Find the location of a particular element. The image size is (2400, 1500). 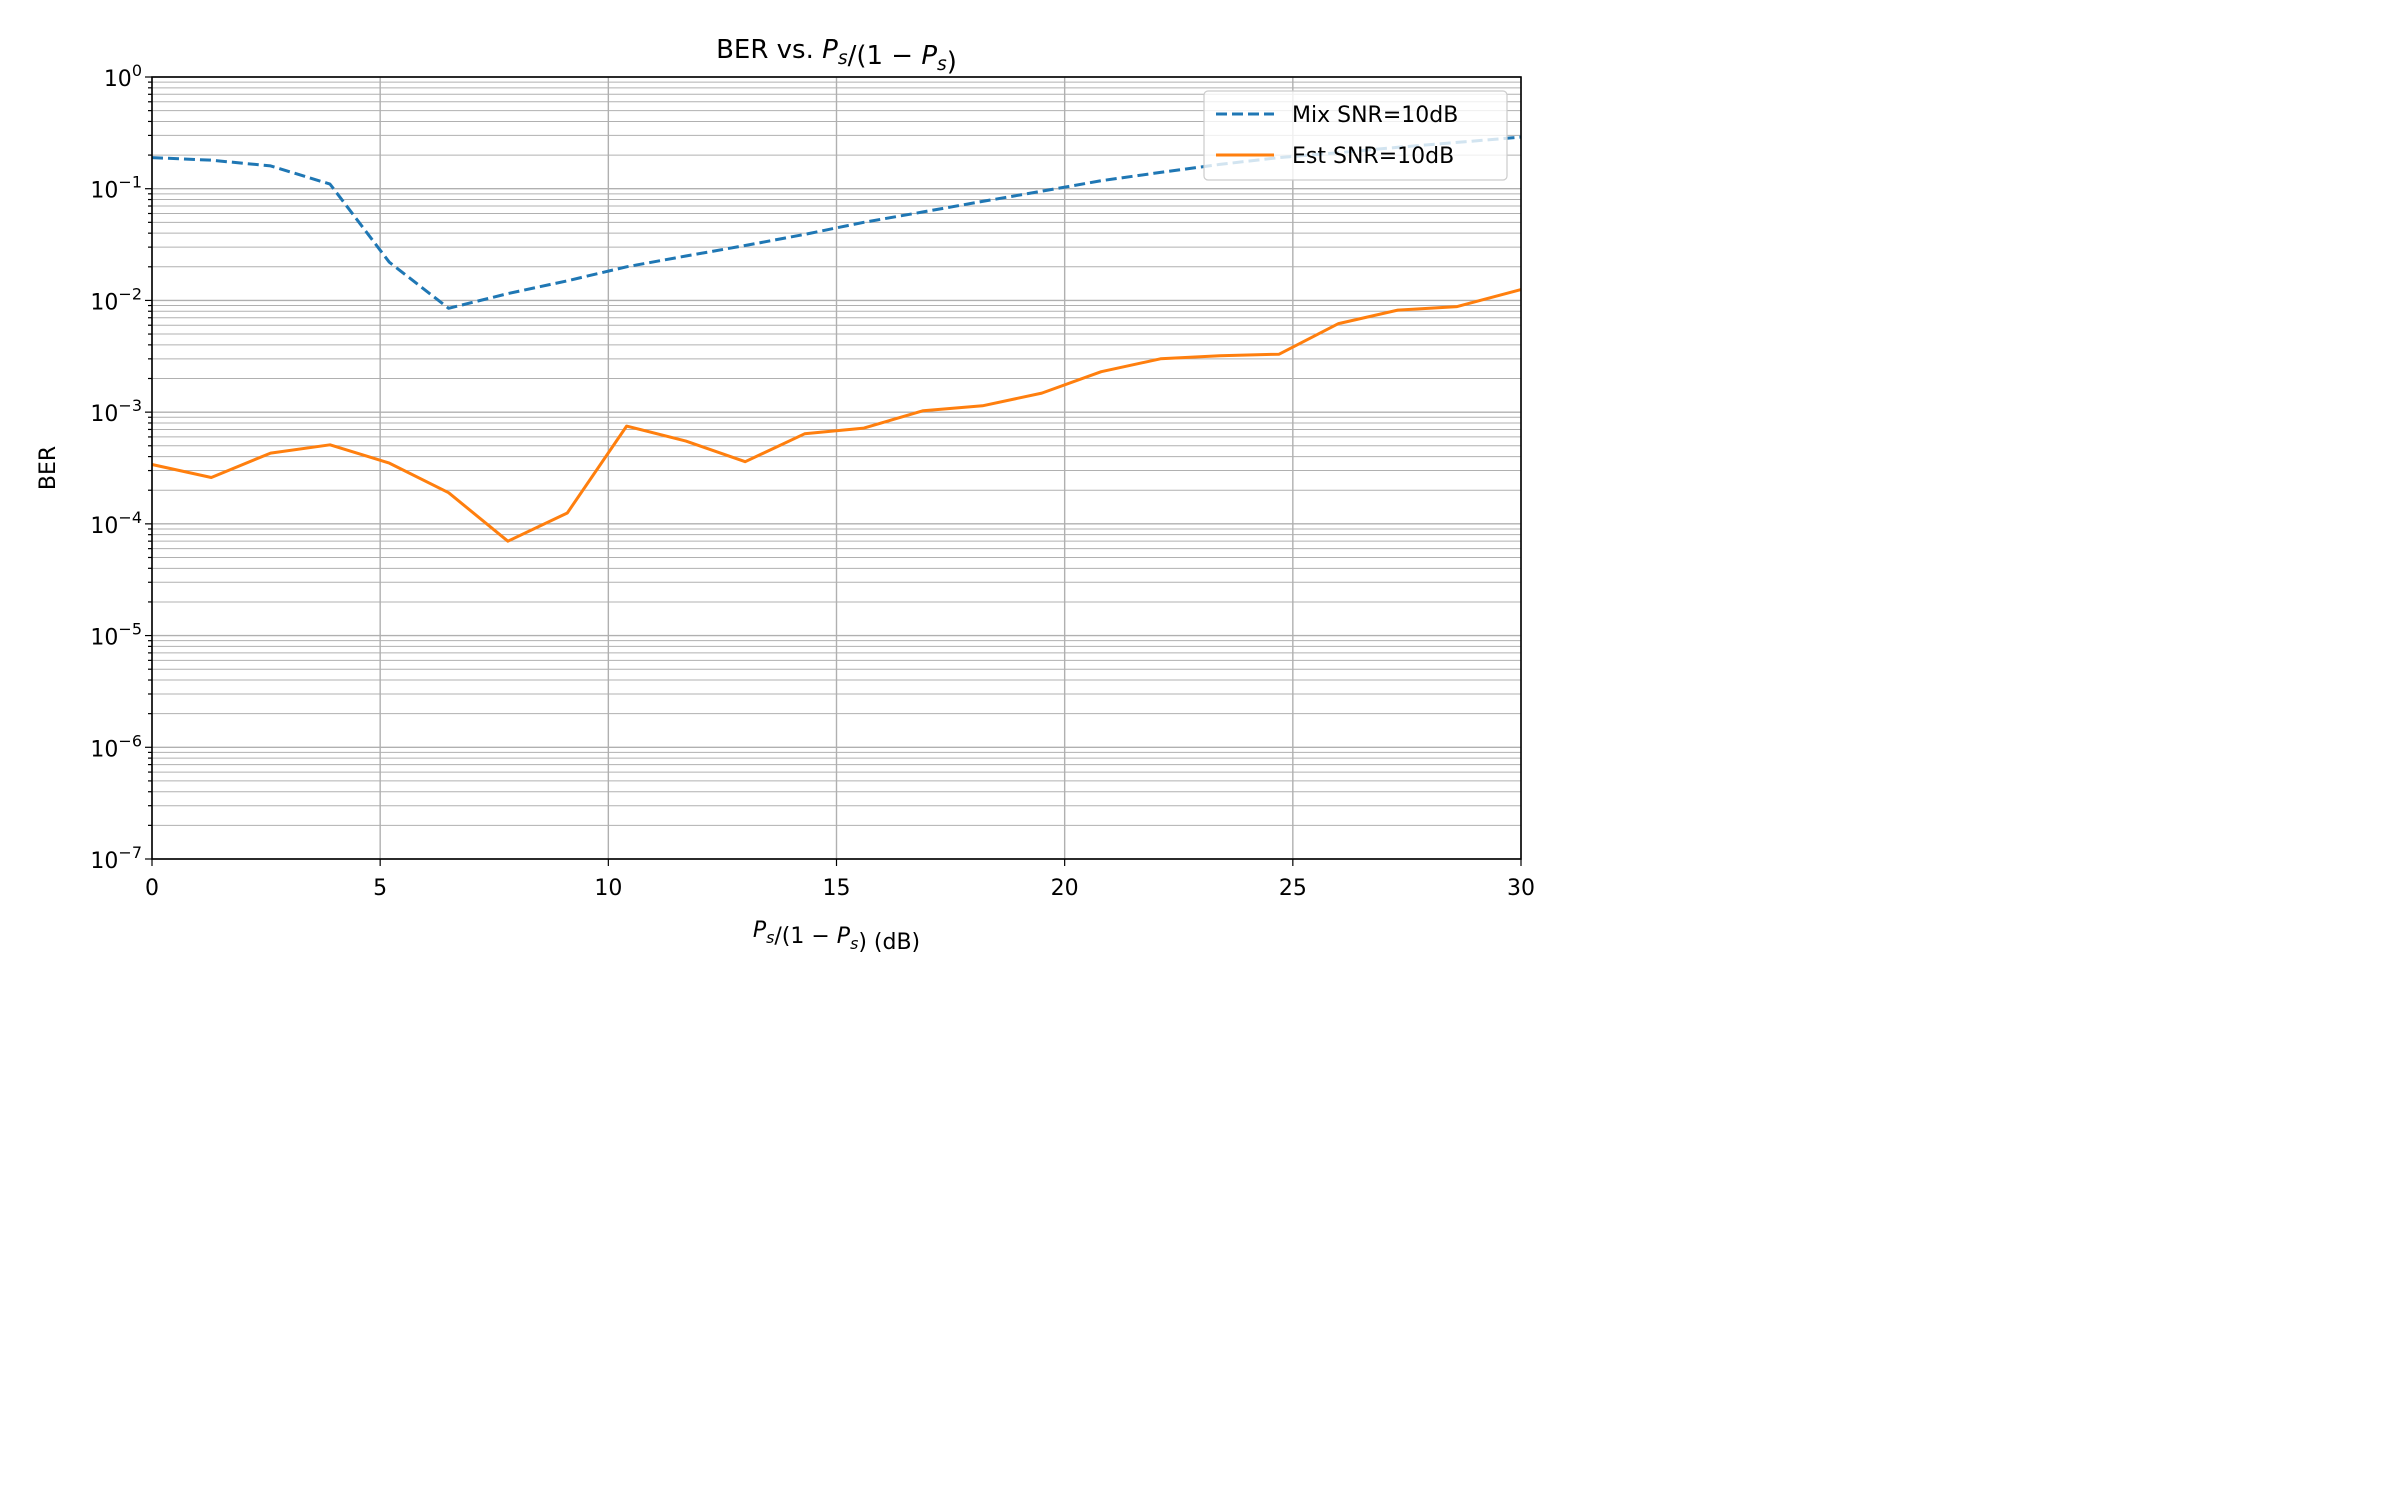

series-line is located at coordinates (836, 415).